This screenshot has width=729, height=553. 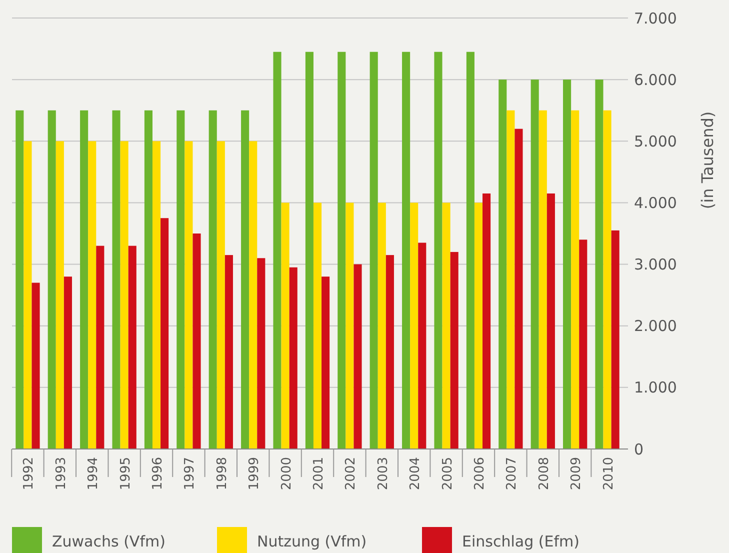 What do you see at coordinates (707, 160) in the screenshot?
I see `y-axis-title: (in Tausend)` at bounding box center [707, 160].